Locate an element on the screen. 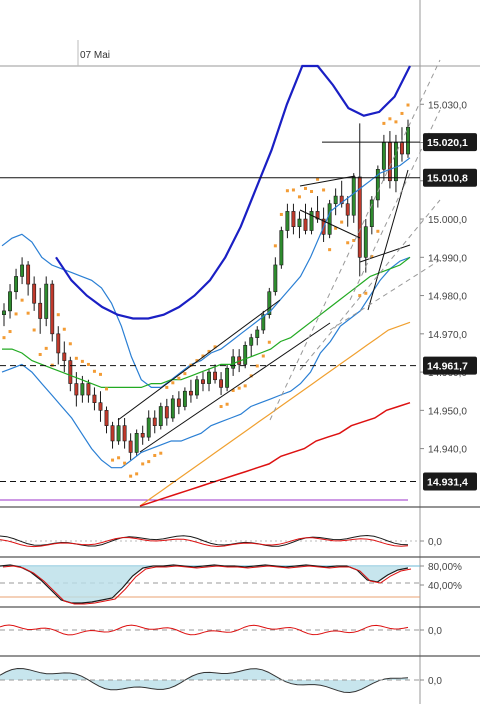 This screenshot has height=709, width=480. y-tick-label: 15.030,0 is located at coordinates (447, 105).